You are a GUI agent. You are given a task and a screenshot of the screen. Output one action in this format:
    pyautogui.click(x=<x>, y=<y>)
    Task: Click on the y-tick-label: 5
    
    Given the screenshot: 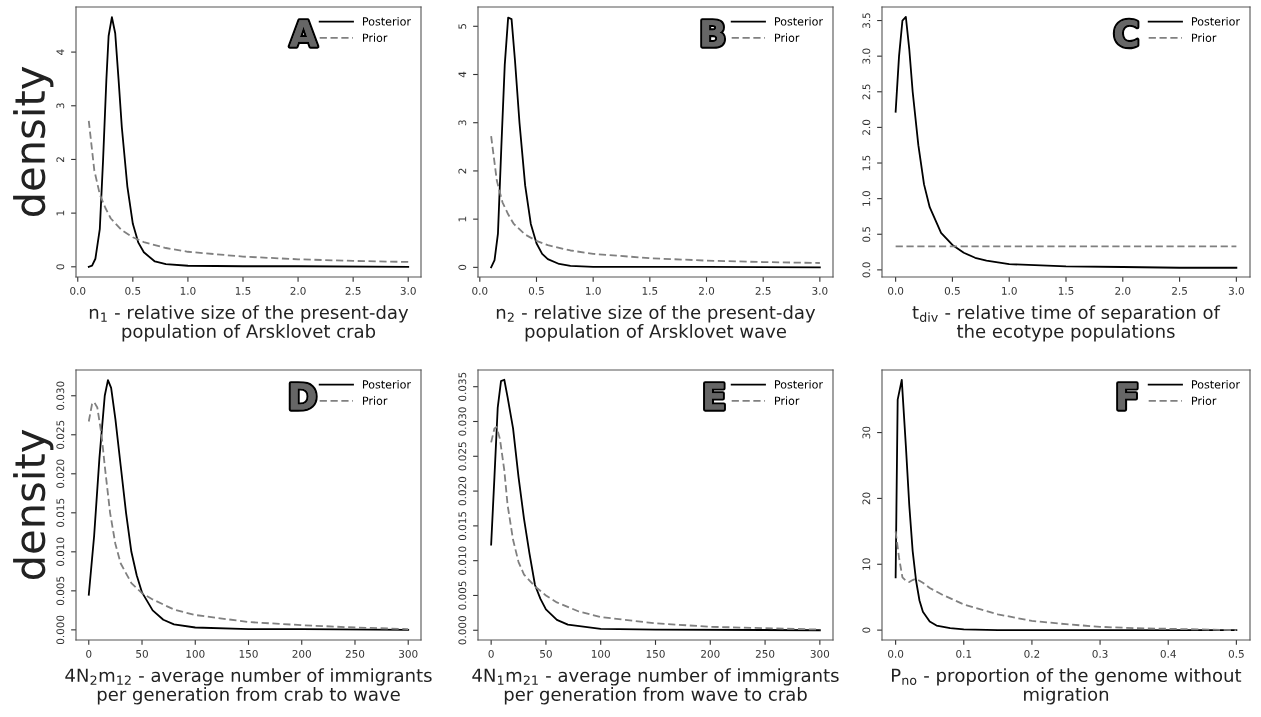 What is the action you would take?
    pyautogui.click(x=462, y=26)
    